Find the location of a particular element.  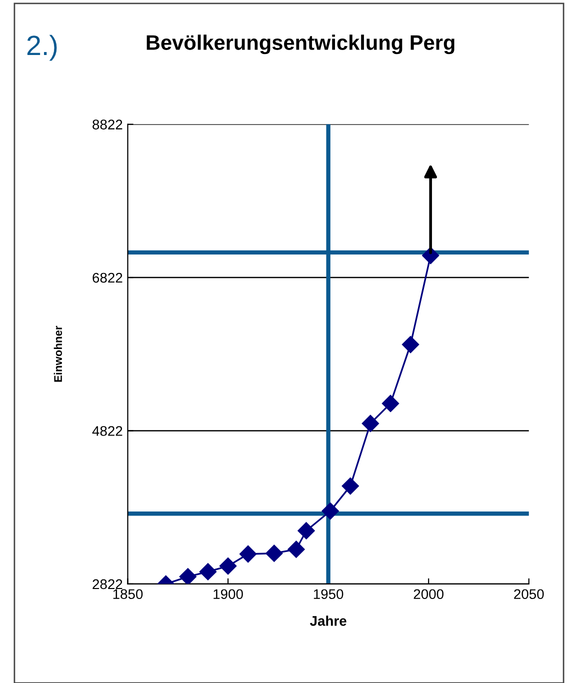

y-tick-label: 6822 is located at coordinates (107, 277).